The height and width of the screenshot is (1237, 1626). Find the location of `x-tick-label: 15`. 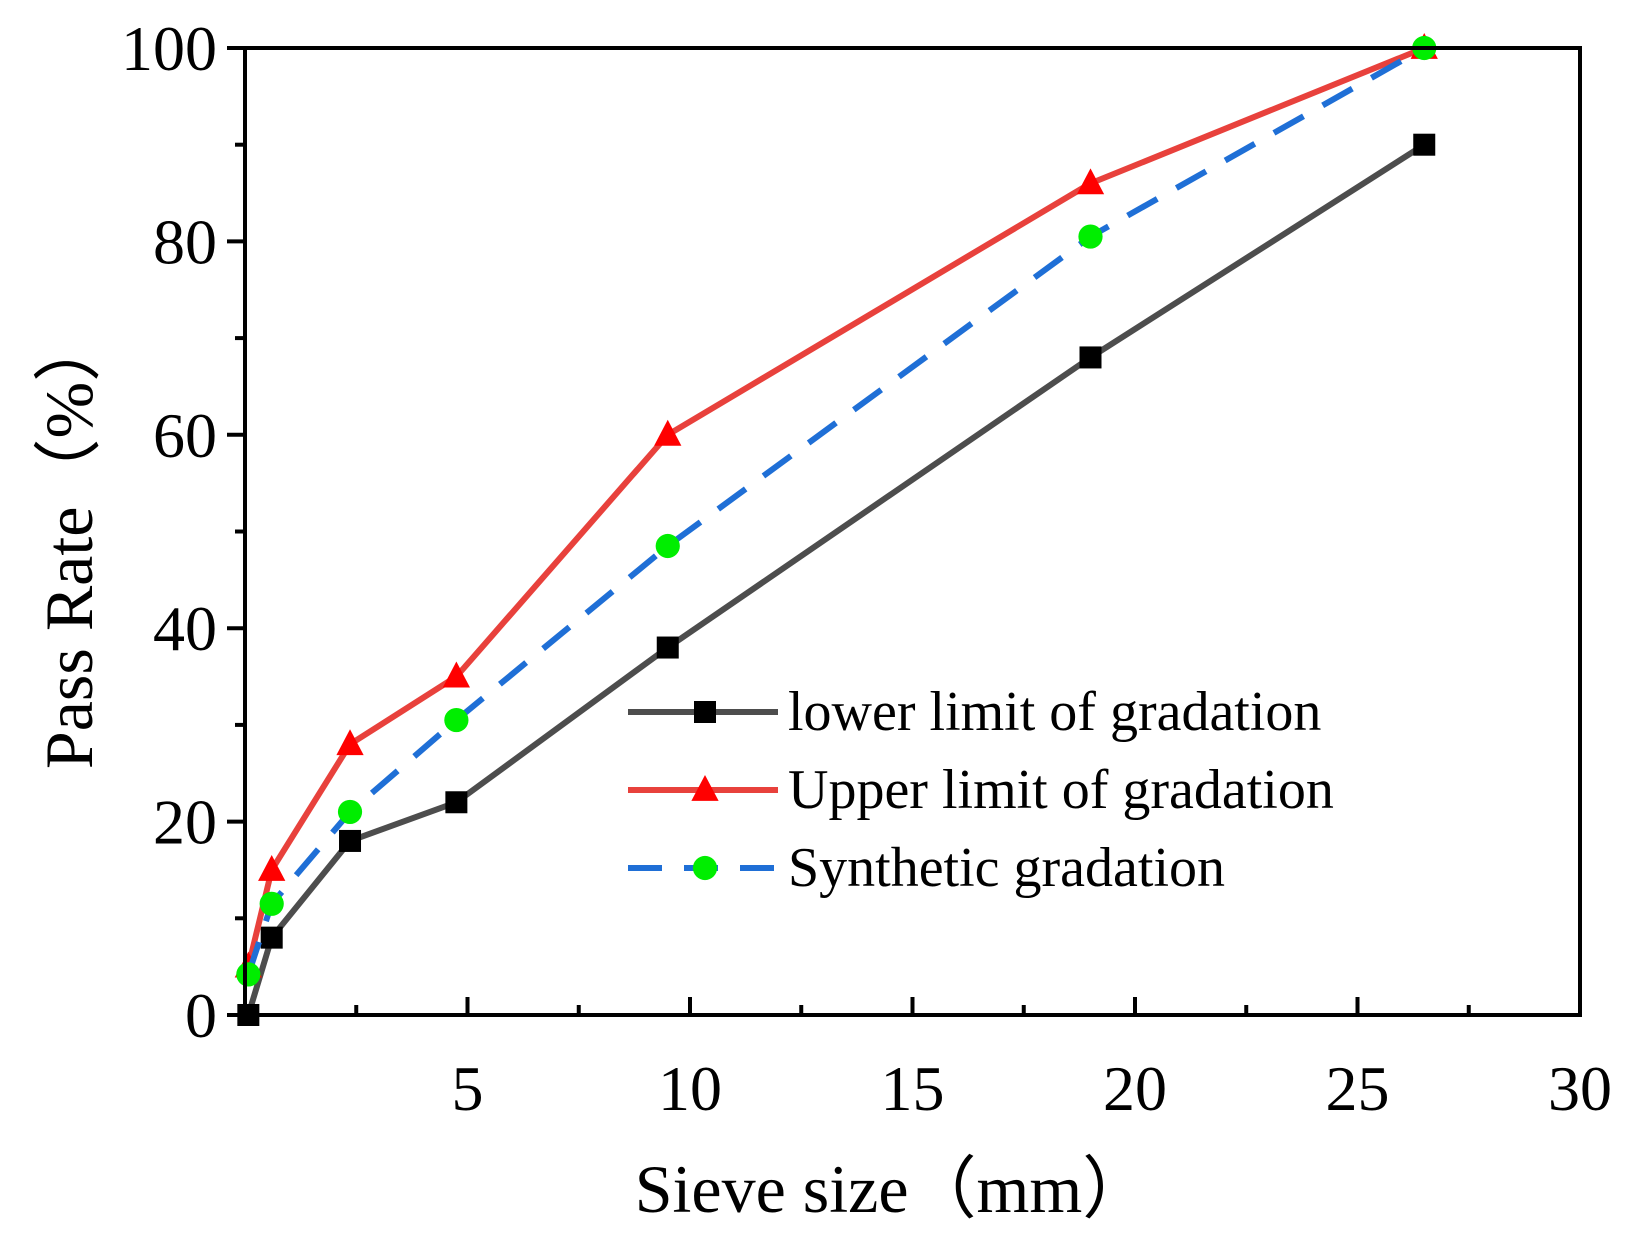

x-tick-label: 15 is located at coordinates (913, 1088).